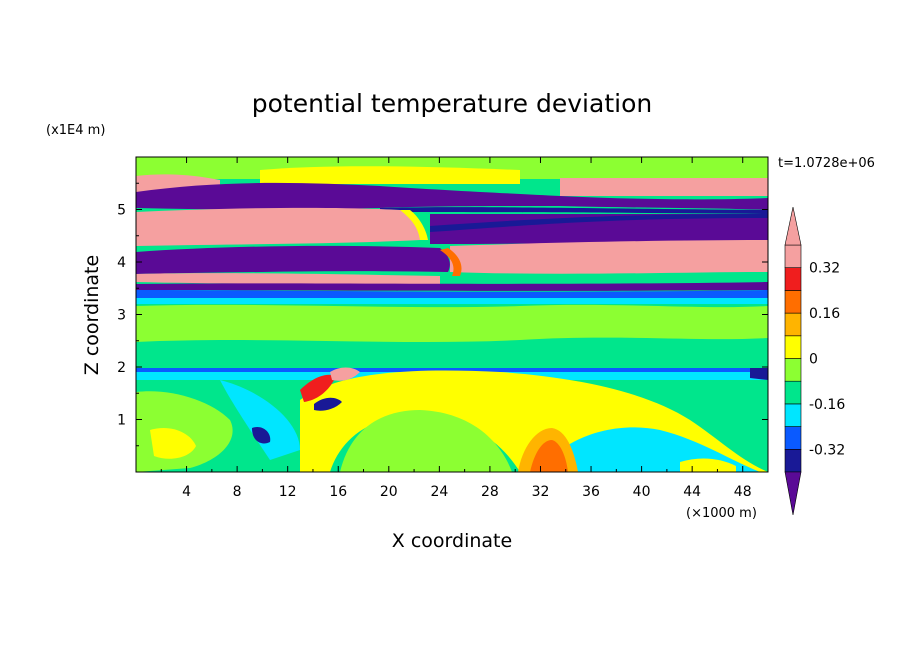 The image size is (904, 654). Describe the element at coordinates (452, 541) in the screenshot. I see `x-axis-label: X coordinate` at that location.